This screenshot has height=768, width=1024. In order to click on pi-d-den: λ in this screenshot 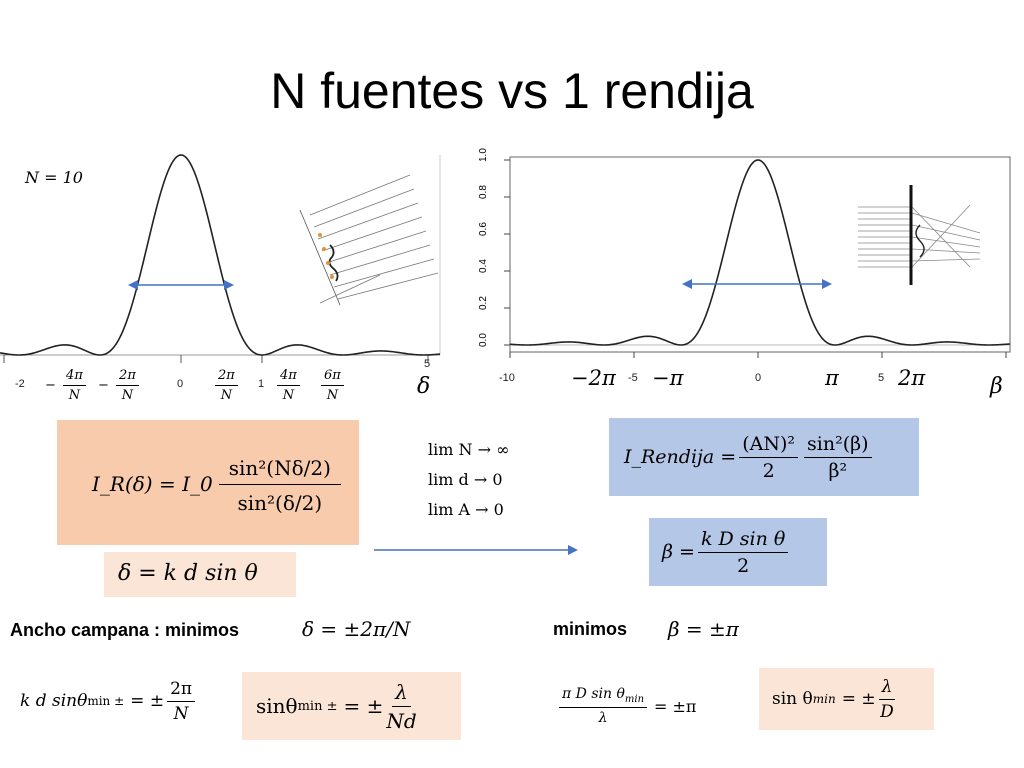, I will do `click(603, 717)`.